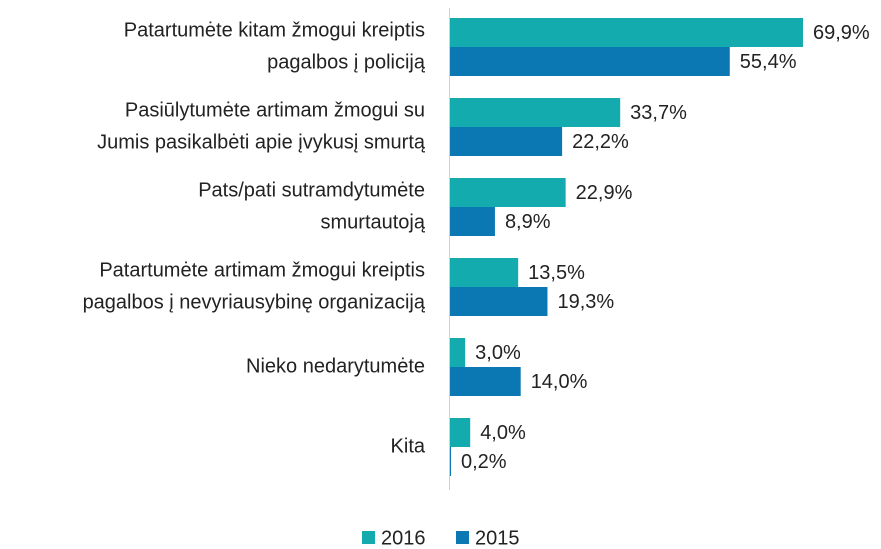  Describe the element at coordinates (559, 382) in the screenshot. I see `value-label: 14,0%` at that location.